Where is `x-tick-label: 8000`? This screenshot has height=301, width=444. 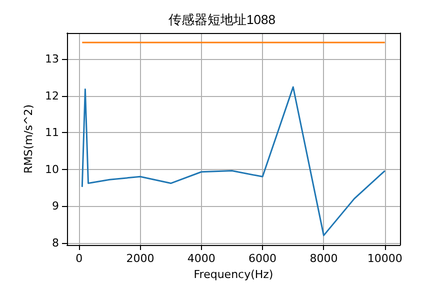
x-tick-label: 8000 is located at coordinates (324, 258).